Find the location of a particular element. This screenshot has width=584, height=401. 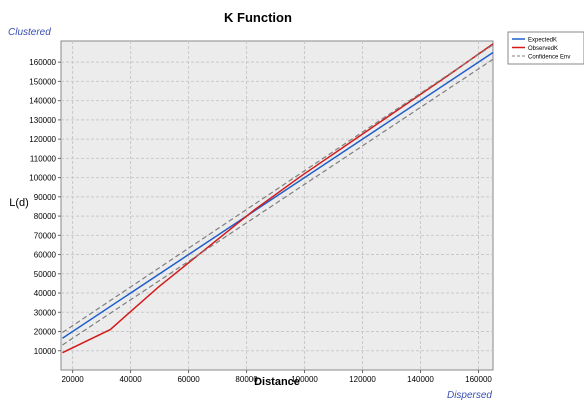

y-tick-label: 60000 is located at coordinates (45, 255).